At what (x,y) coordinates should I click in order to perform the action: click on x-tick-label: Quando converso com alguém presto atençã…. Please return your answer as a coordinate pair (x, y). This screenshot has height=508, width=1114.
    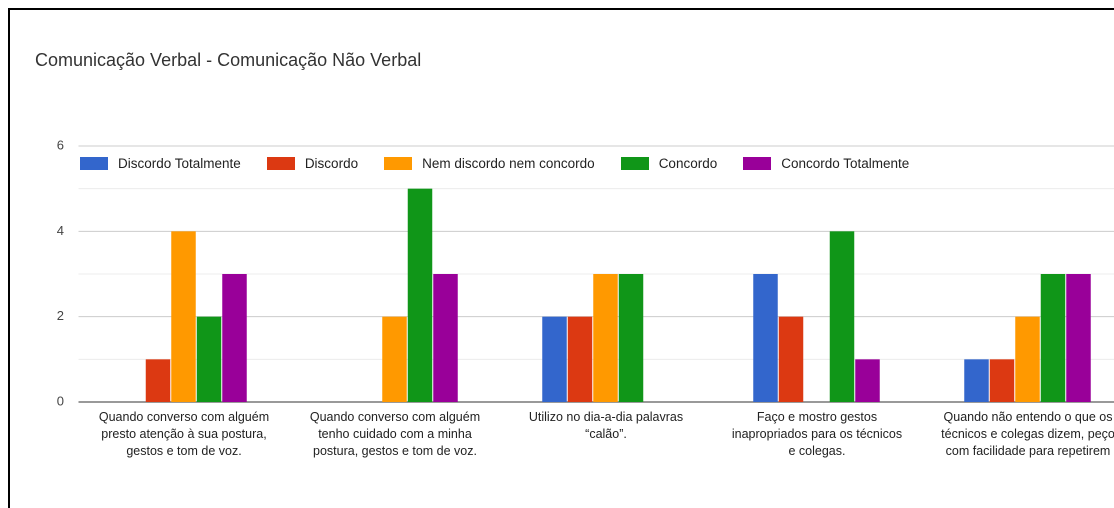
    Looking at the image, I should click on (184, 434).